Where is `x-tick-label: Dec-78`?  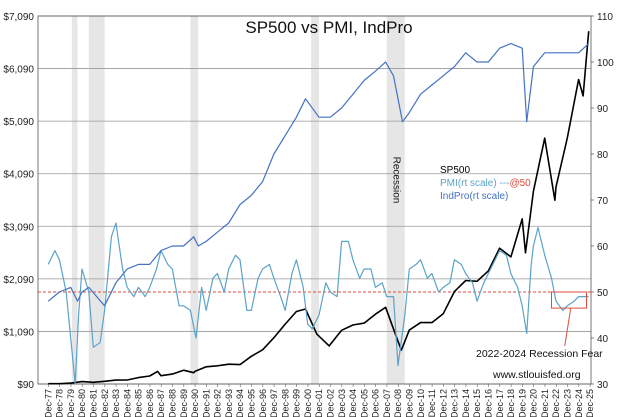 x-tick-label: Dec-78 is located at coordinates (60, 403).